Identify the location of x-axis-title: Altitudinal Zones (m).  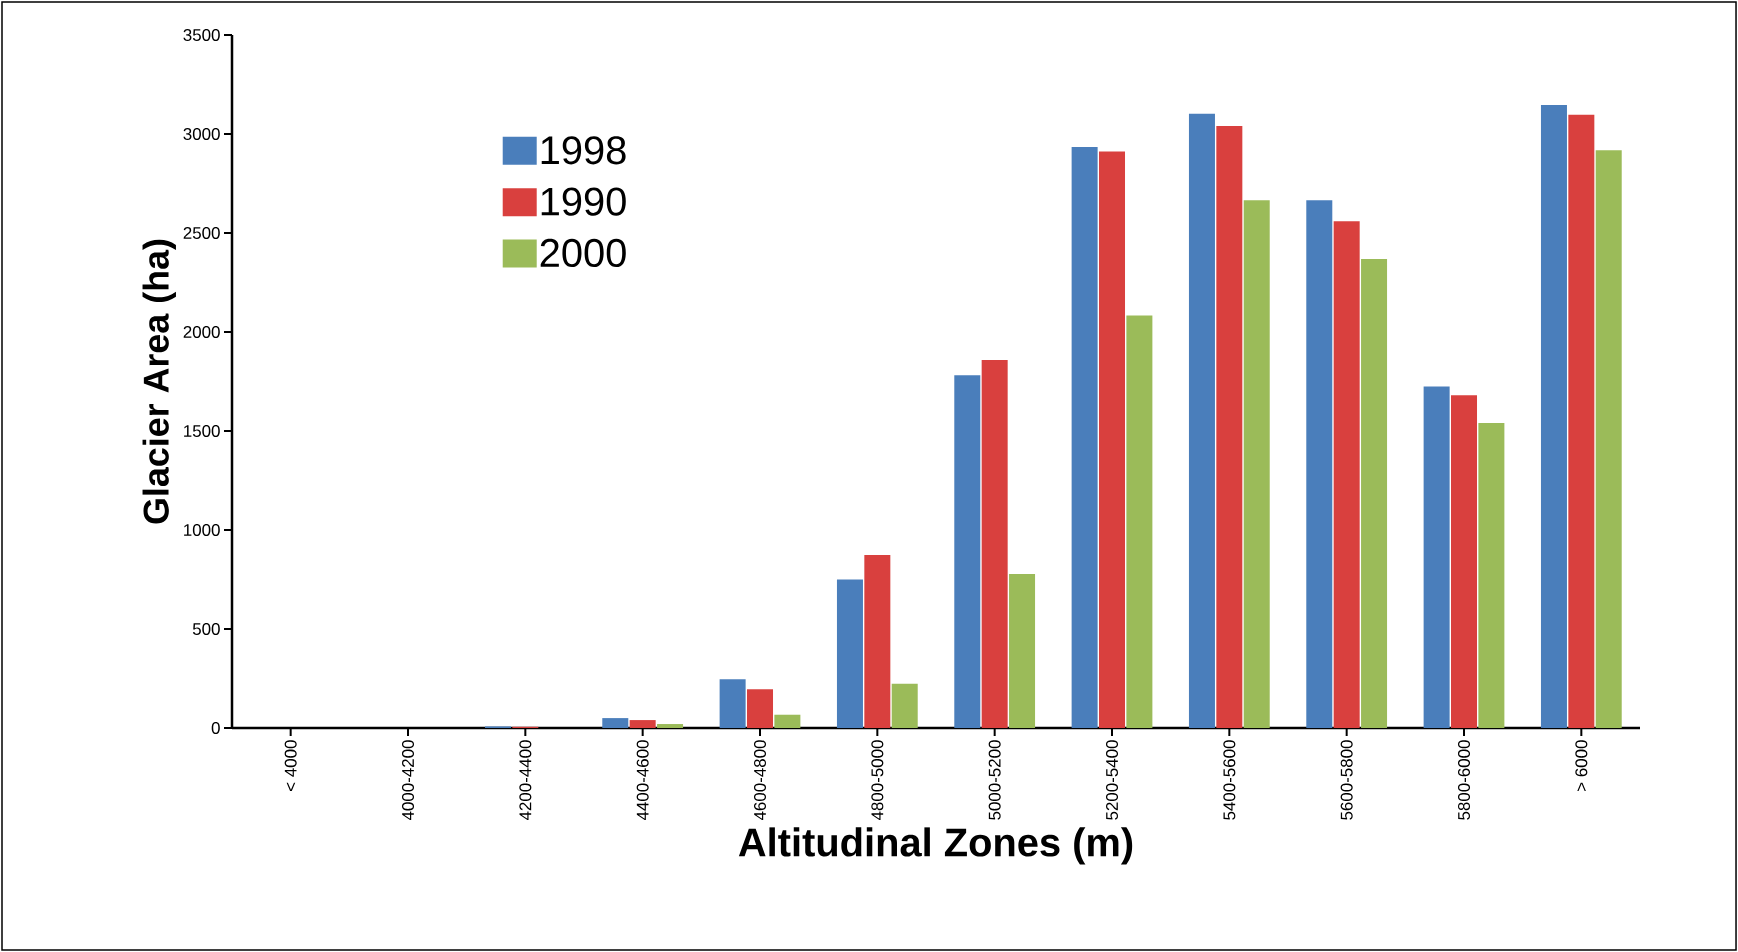
(935, 846).